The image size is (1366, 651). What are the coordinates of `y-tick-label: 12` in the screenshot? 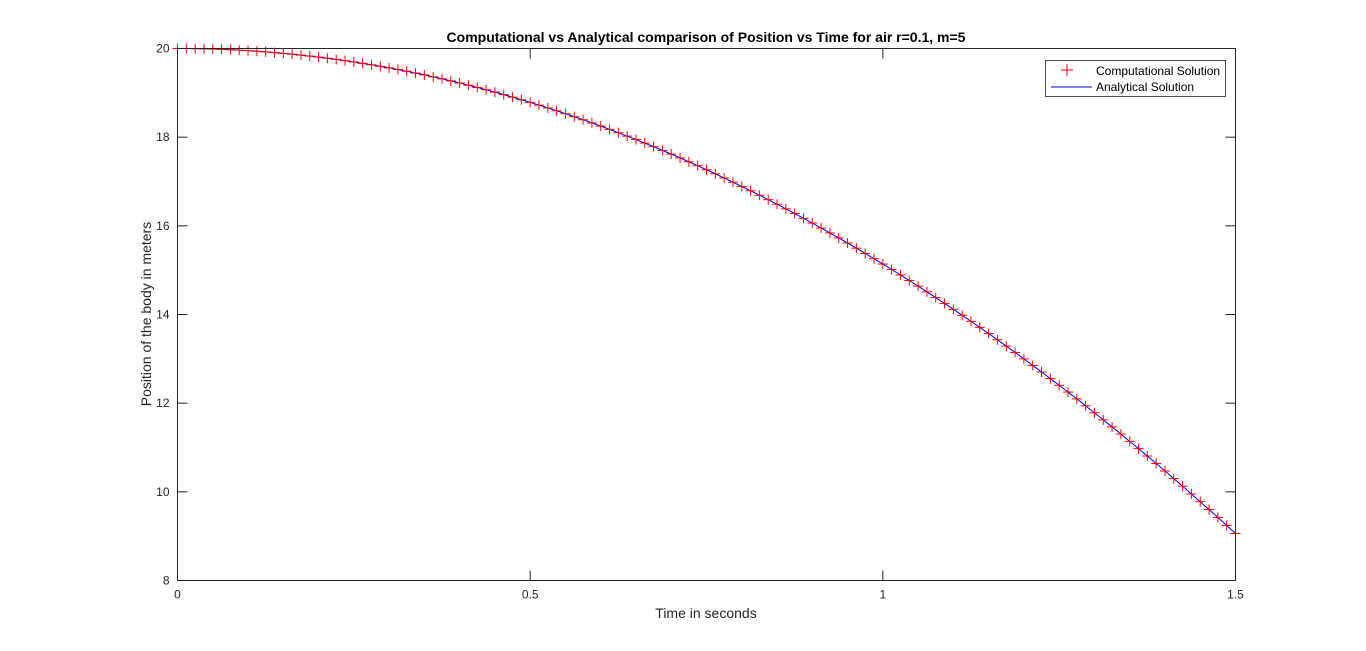 It's located at (163, 403).